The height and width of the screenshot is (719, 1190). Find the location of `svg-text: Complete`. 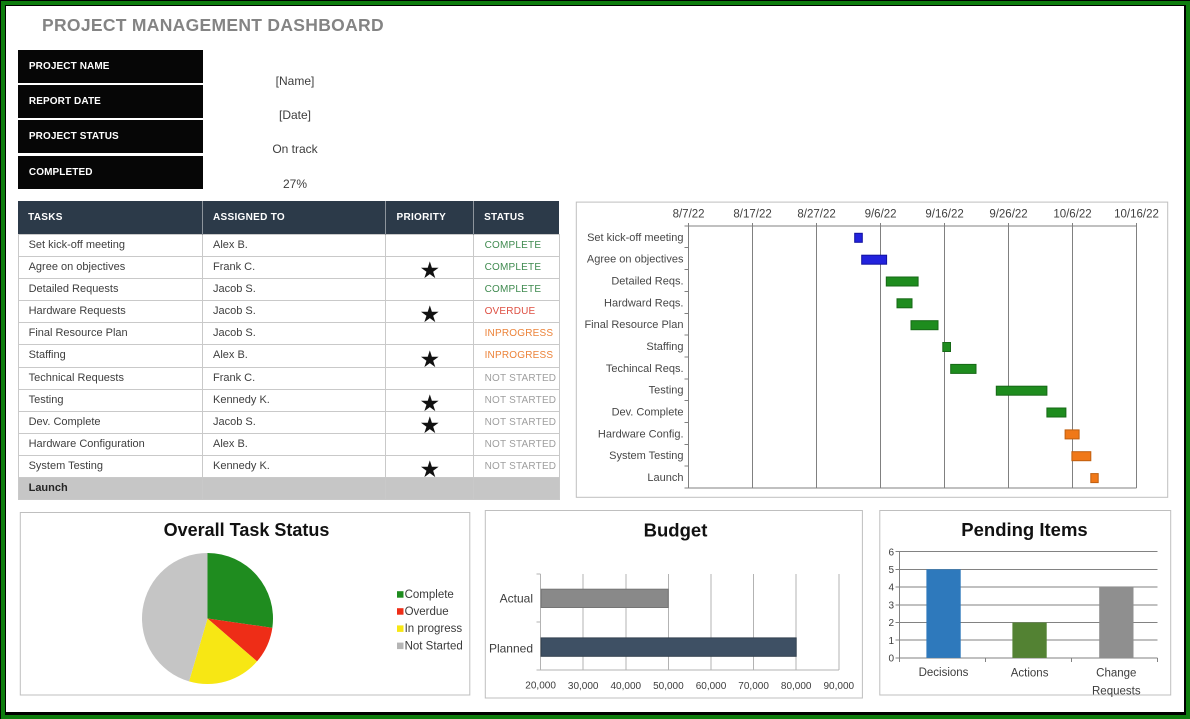

svg-text: Complete is located at coordinates (429, 595).